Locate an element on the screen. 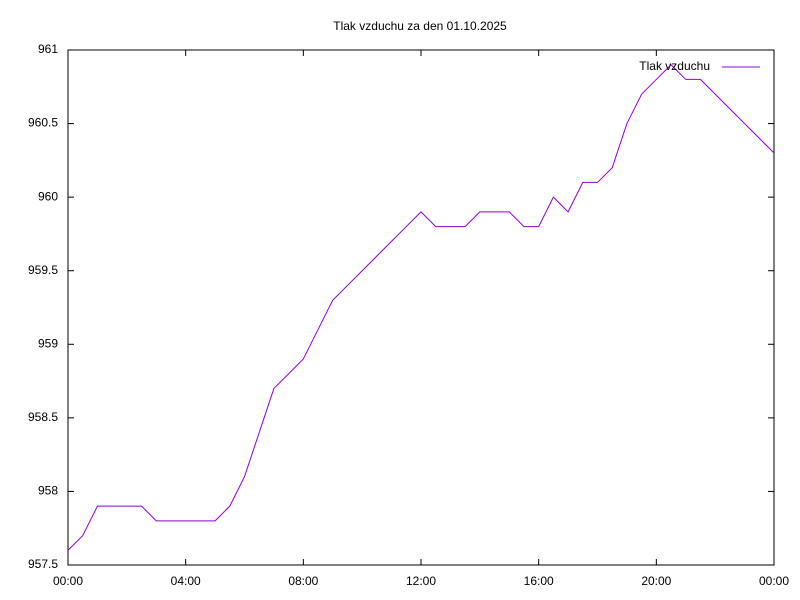 Image resolution: width=800 pixels, height=600 pixels. y-tick-label: 960 is located at coordinates (48, 196).